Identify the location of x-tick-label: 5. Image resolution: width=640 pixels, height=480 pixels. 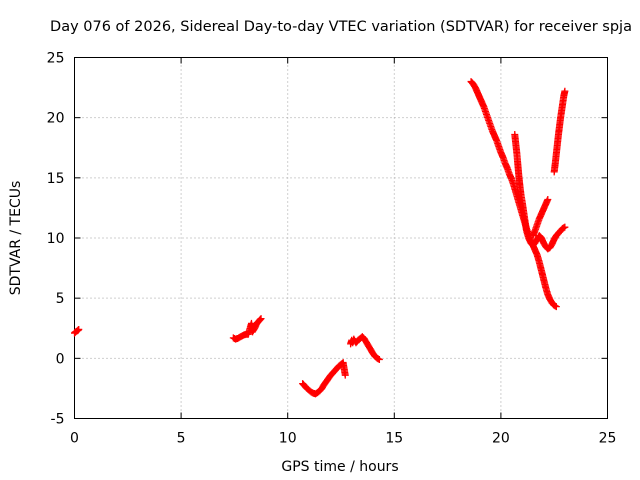
(181, 439).